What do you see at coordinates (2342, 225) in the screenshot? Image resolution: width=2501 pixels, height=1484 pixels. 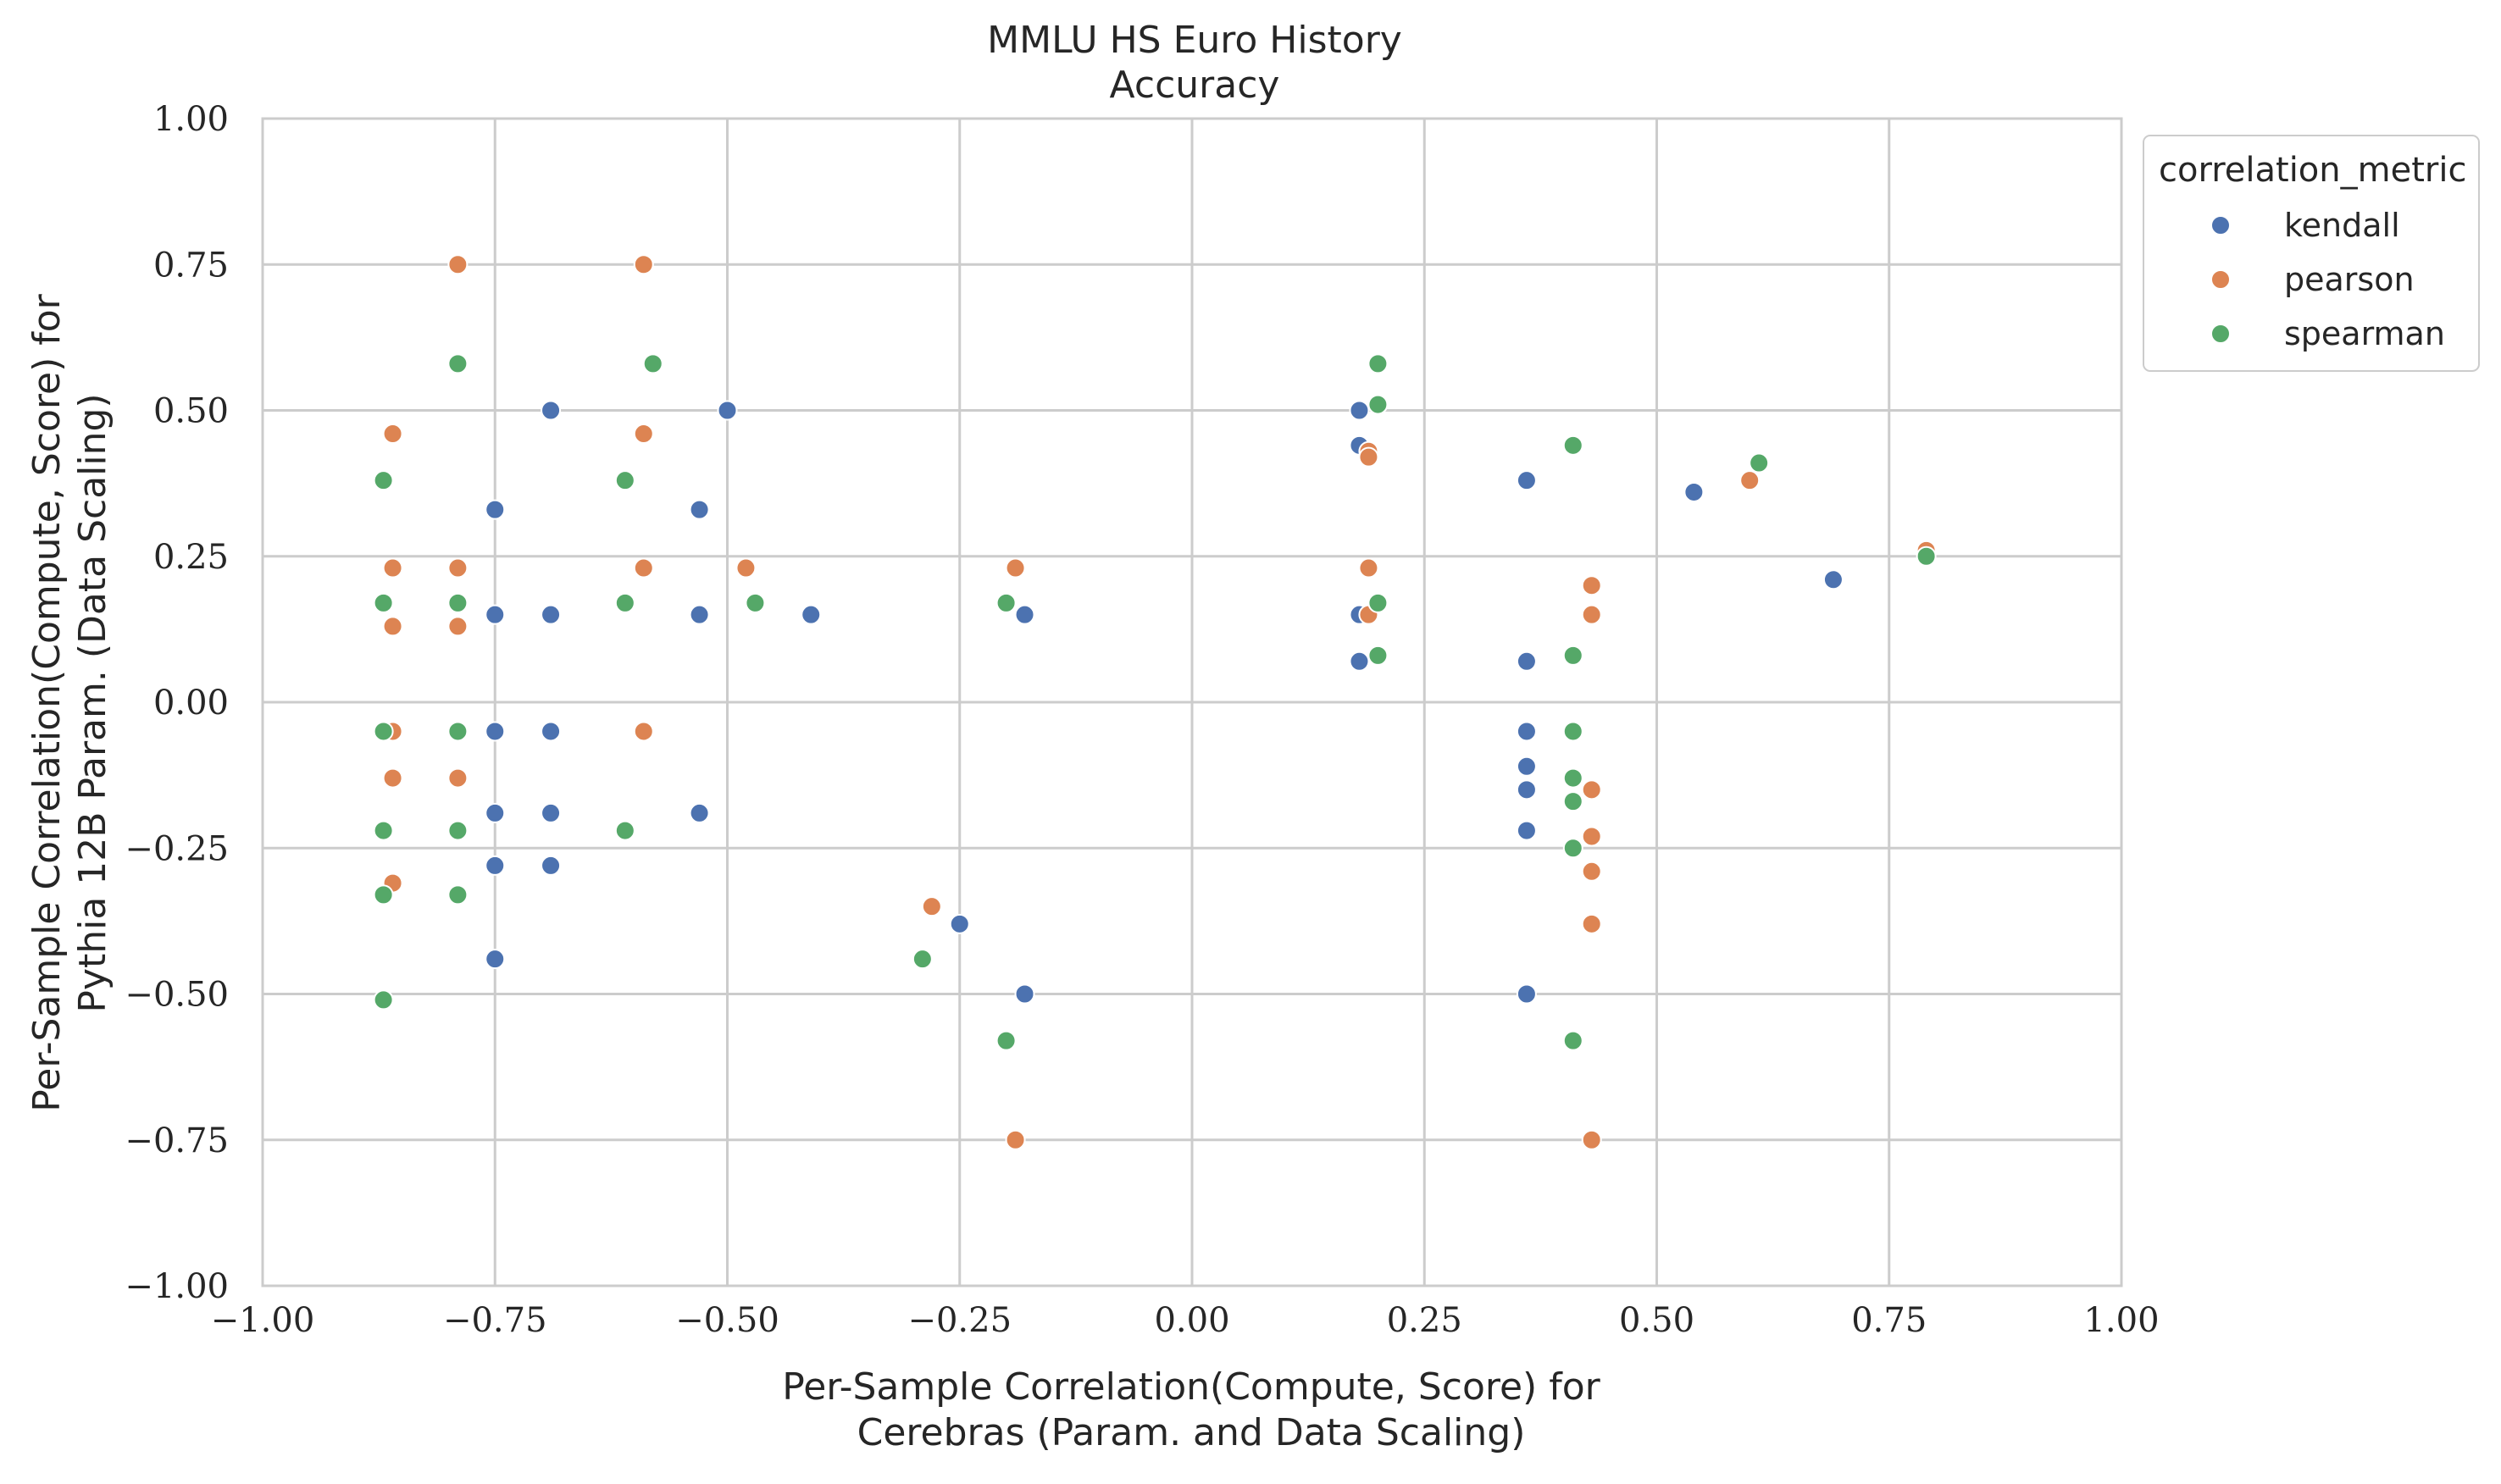 I see `legend-label-kendall: kendall` at bounding box center [2342, 225].